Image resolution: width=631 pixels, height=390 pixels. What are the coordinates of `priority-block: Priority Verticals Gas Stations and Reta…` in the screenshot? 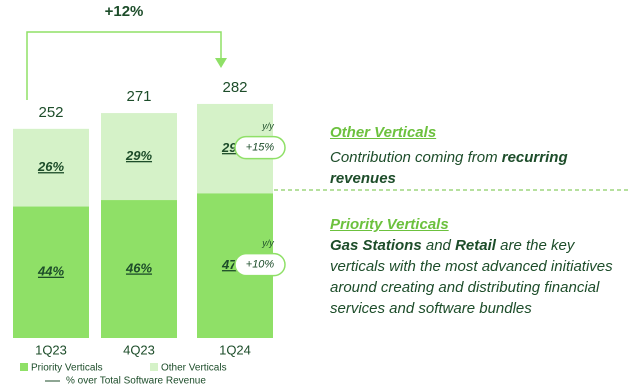 It's located at (479, 266).